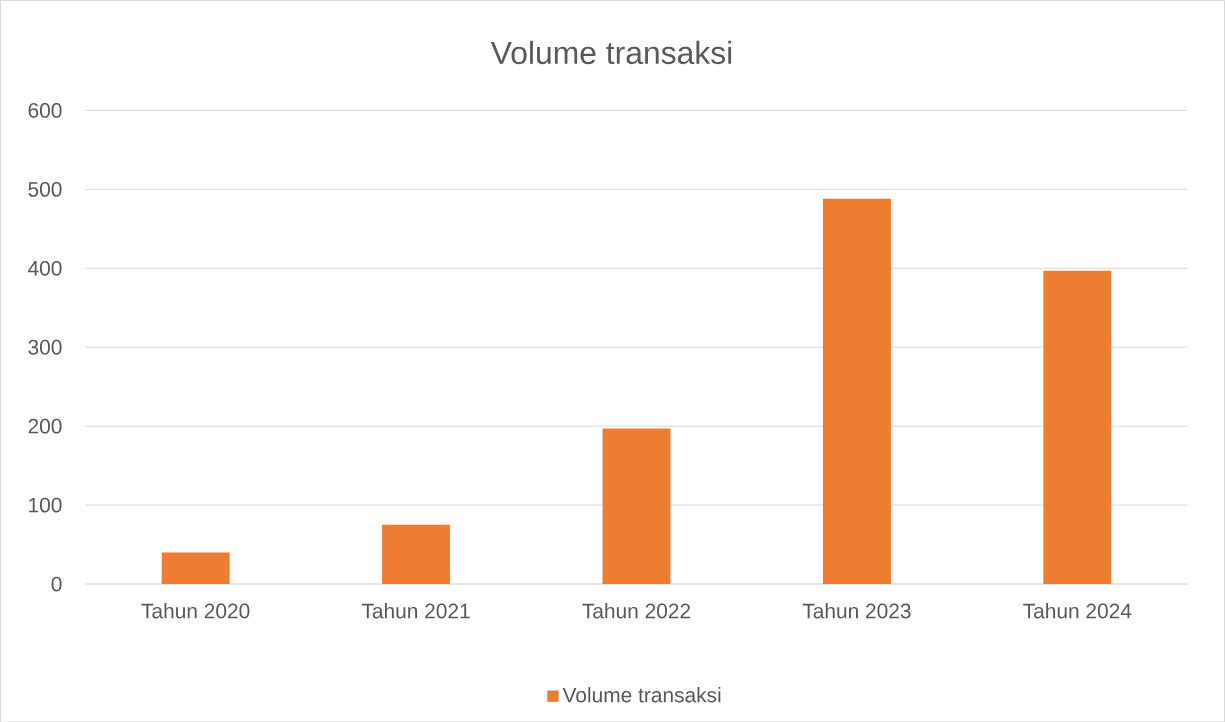  What do you see at coordinates (45, 426) in the screenshot?
I see `y-tick-label: 200` at bounding box center [45, 426].